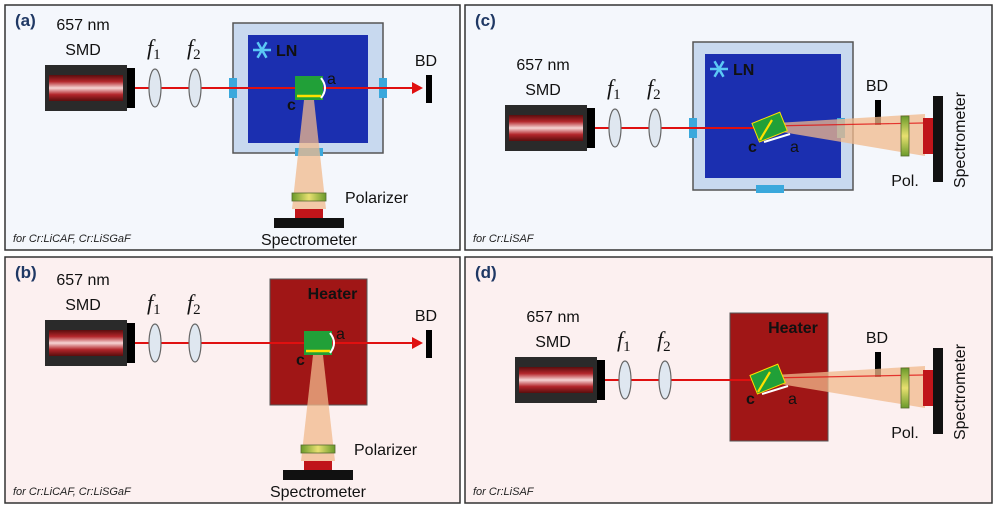  Describe the element at coordinates (743, 70) in the screenshot. I see `stage-label: LN` at that location.